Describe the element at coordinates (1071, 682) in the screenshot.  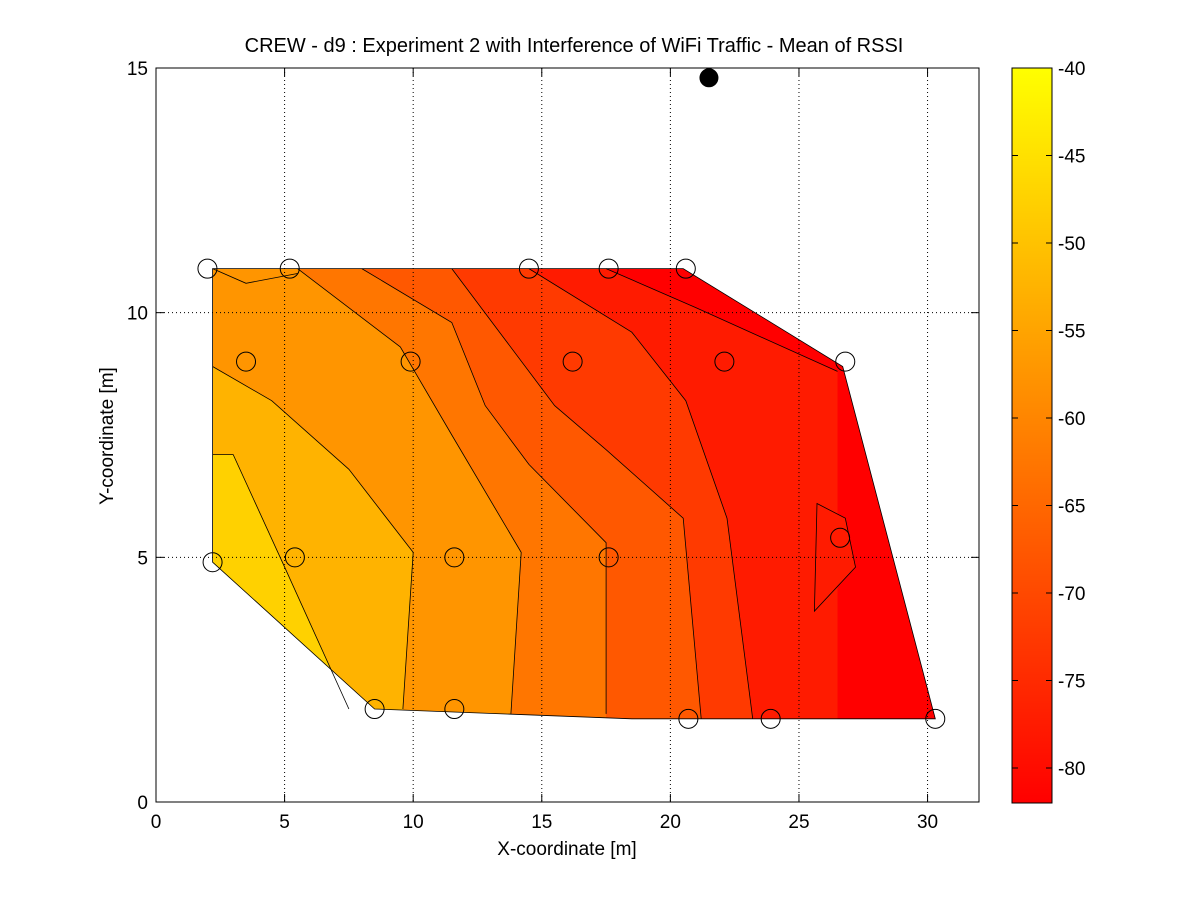
I see `colorbar-tick-label: -75` at that location.